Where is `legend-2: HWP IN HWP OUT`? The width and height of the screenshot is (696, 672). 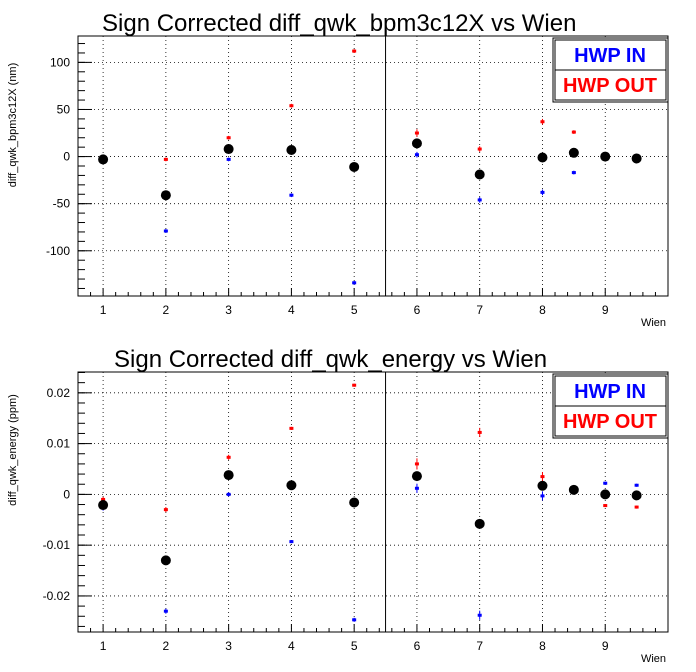
legend-2: HWP IN HWP OUT is located at coordinates (610, 406).